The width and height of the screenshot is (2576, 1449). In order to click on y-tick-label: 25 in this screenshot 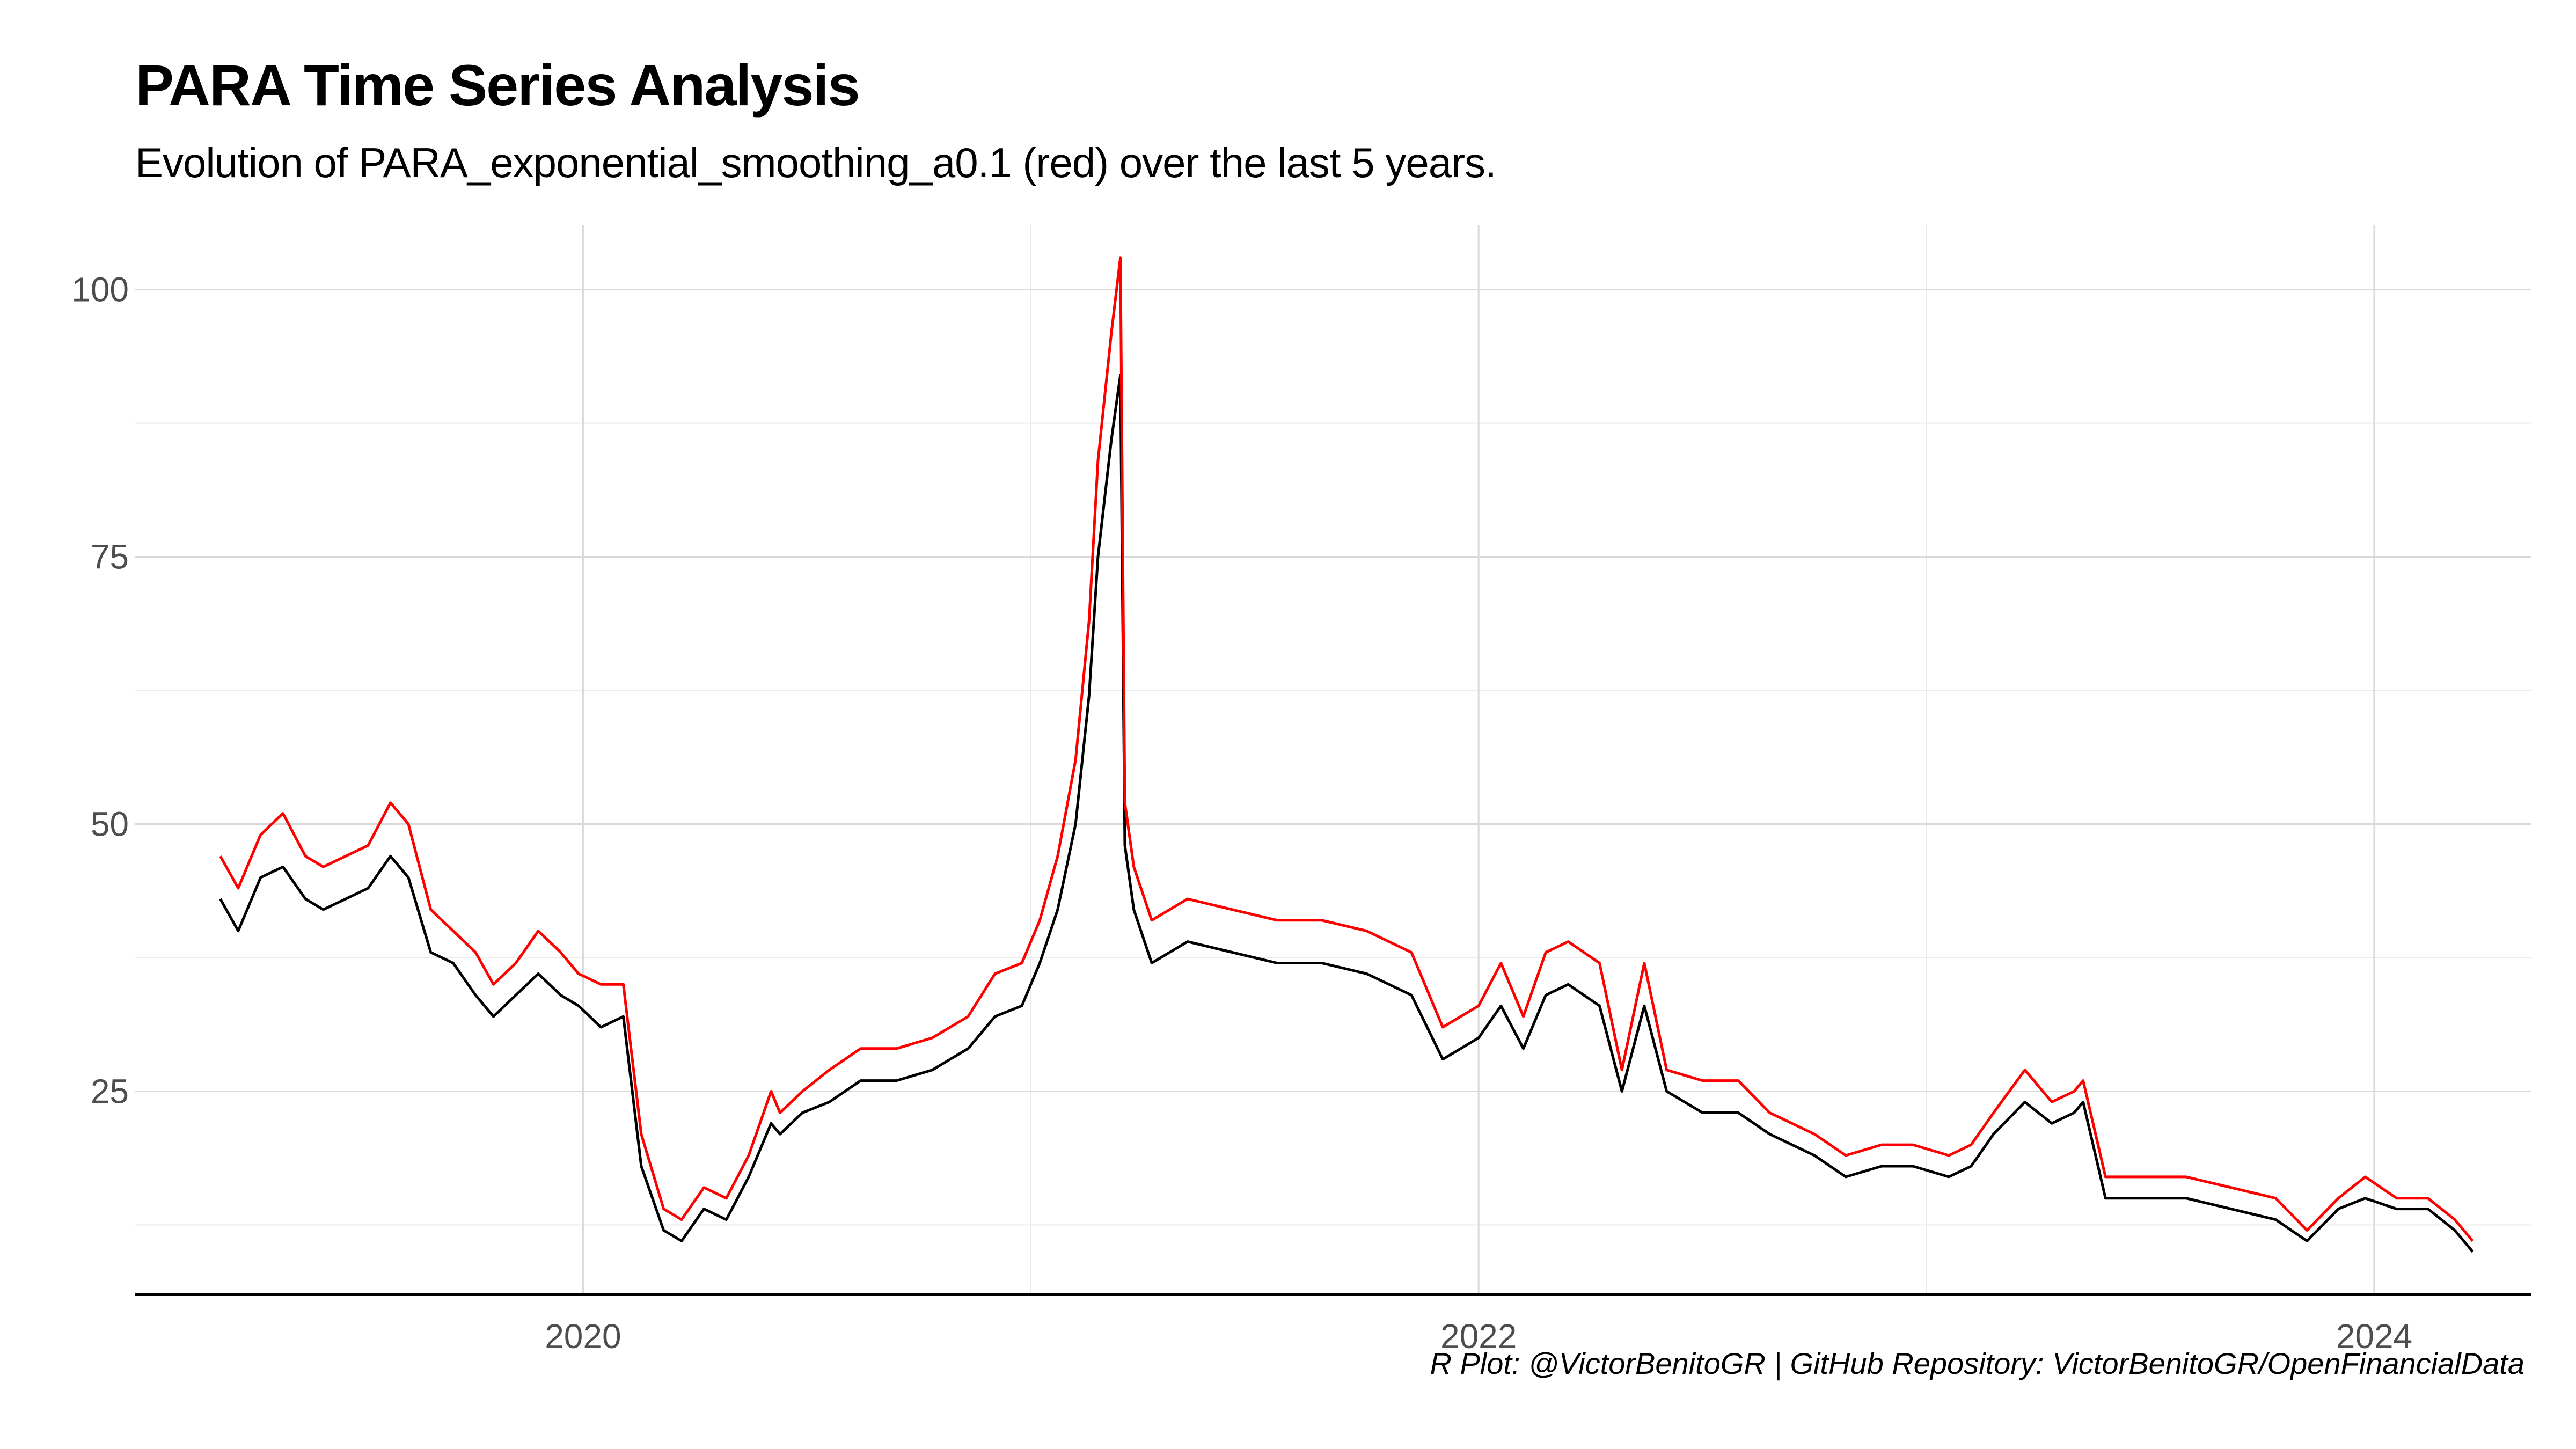, I will do `click(110, 1091)`.